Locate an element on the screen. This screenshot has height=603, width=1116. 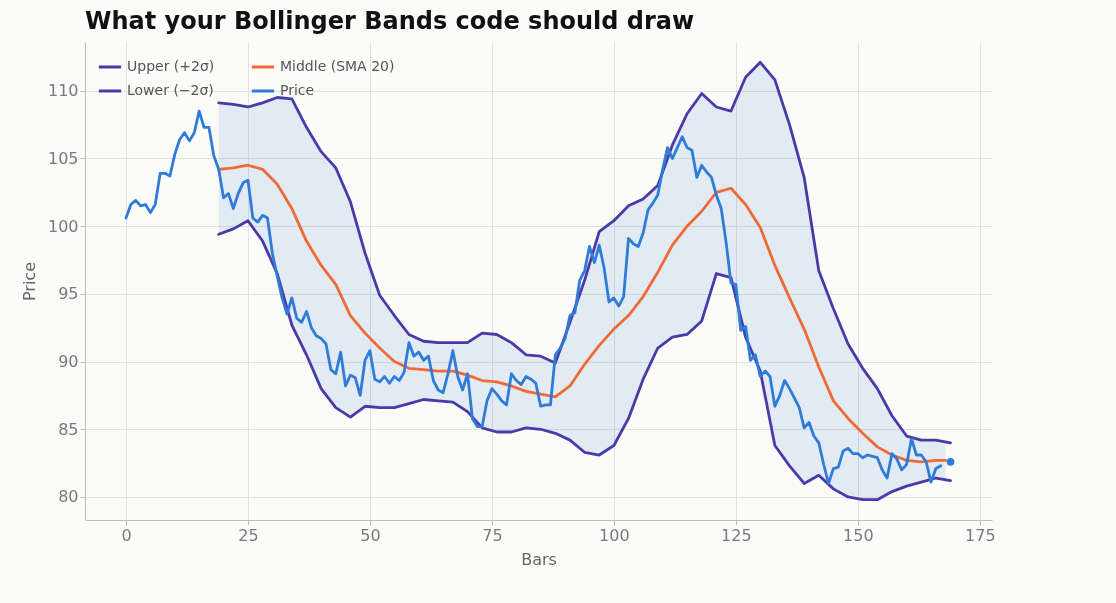
x-tick-label: 75 is located at coordinates (492, 535).